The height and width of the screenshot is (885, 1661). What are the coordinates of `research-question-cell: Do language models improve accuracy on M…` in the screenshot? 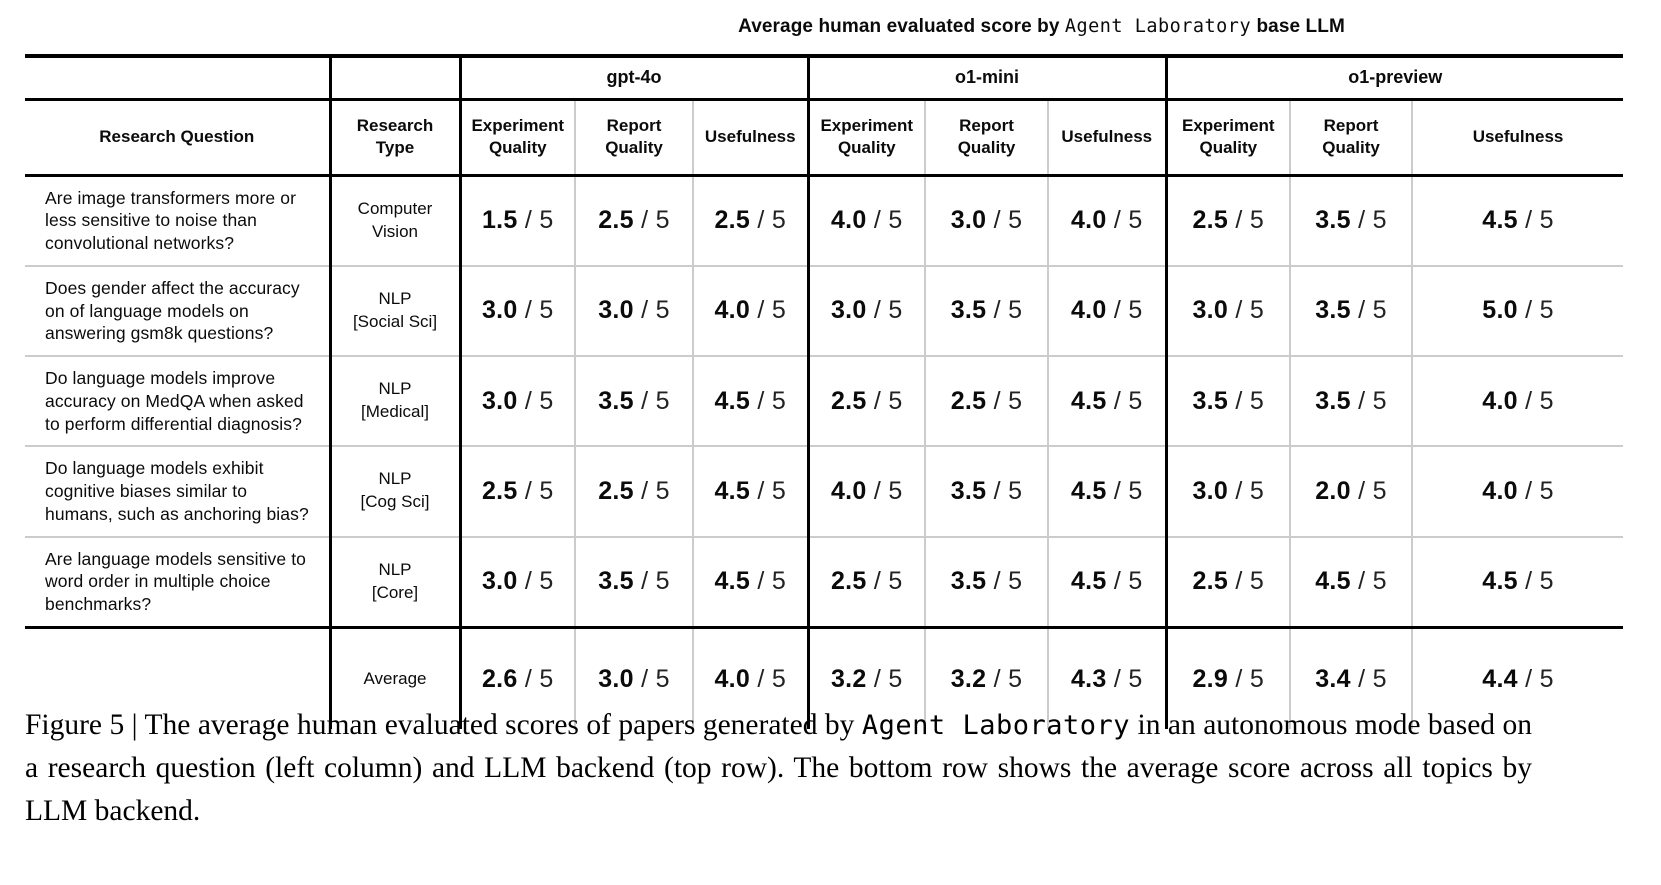 It's located at (174, 401).